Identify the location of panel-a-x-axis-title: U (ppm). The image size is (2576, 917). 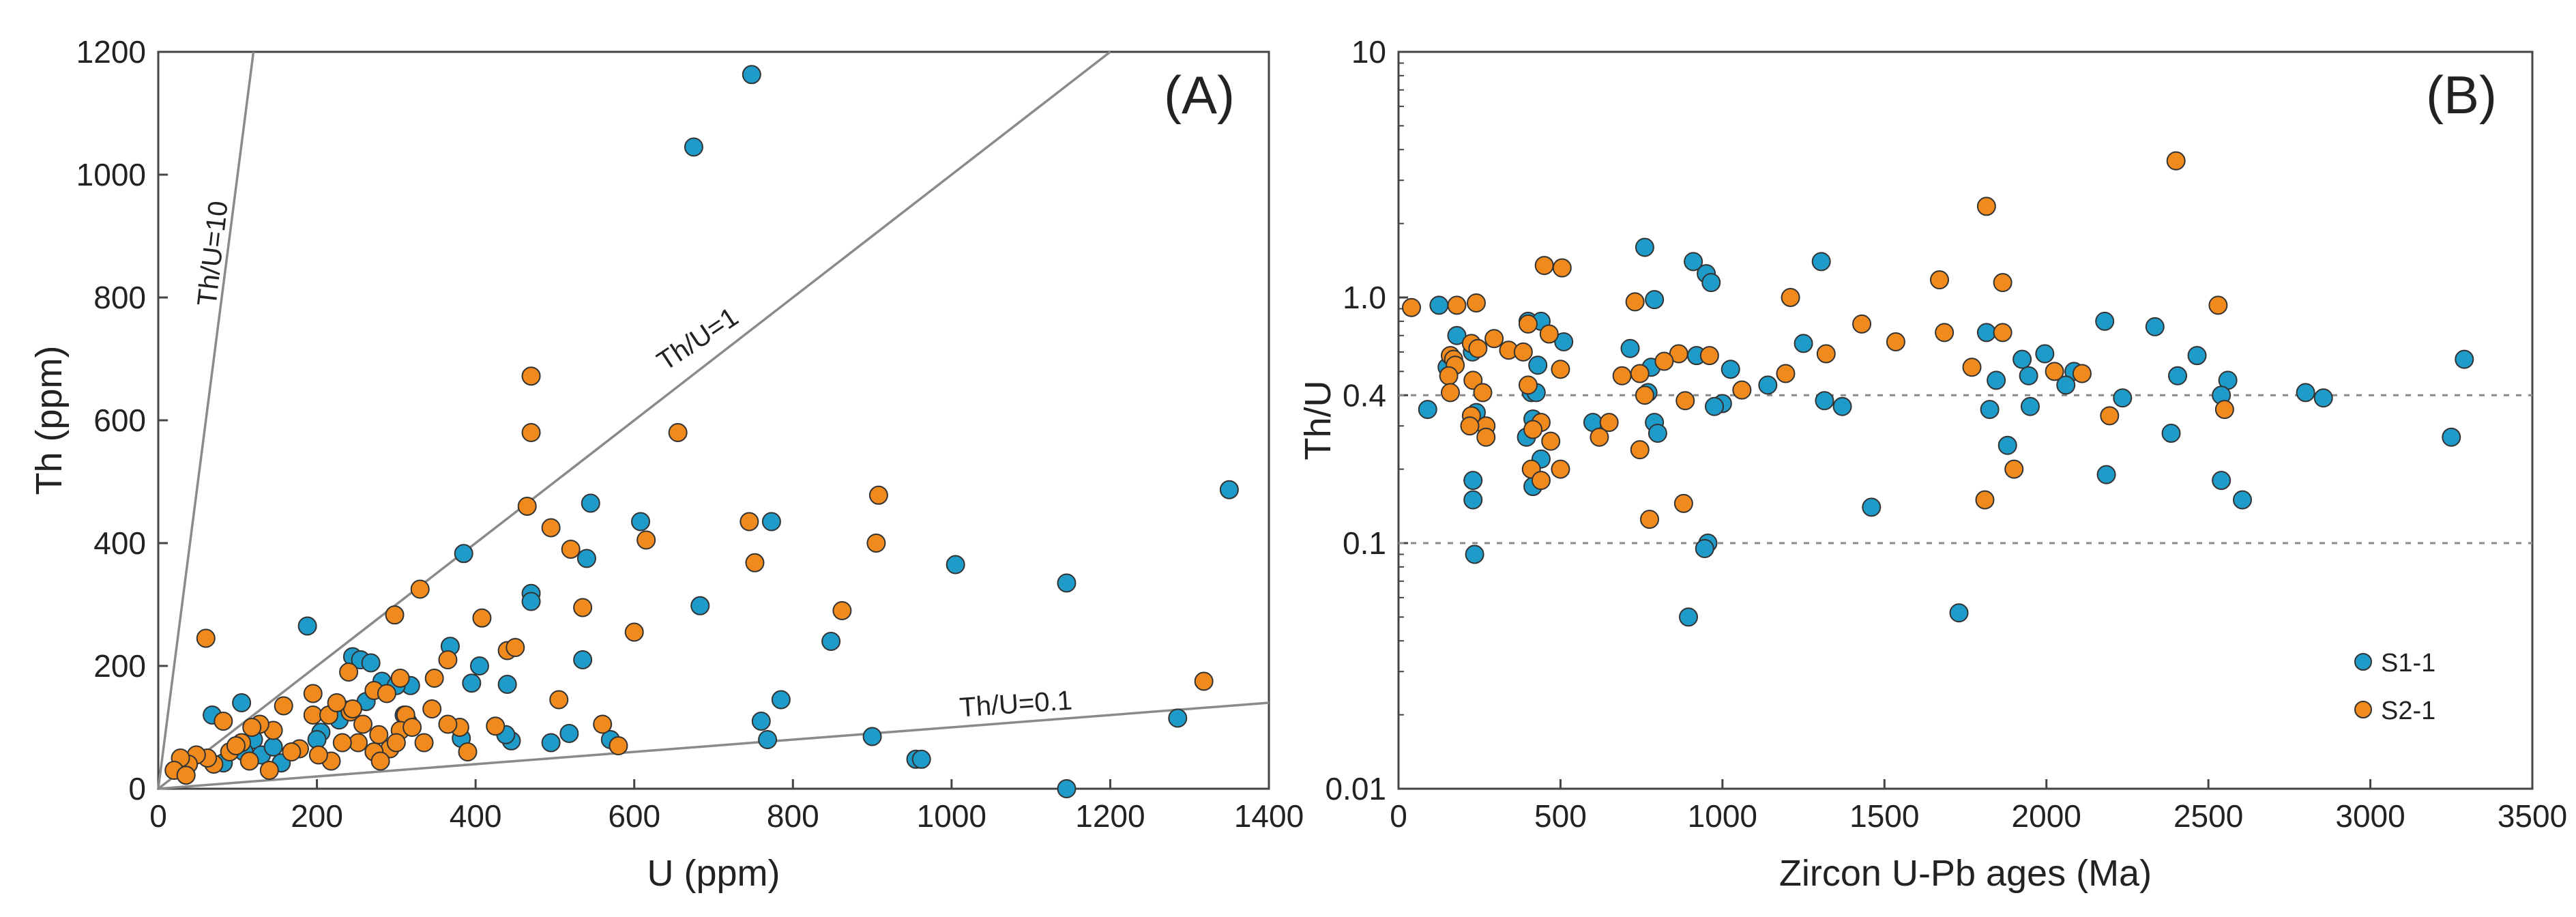
(713, 873).